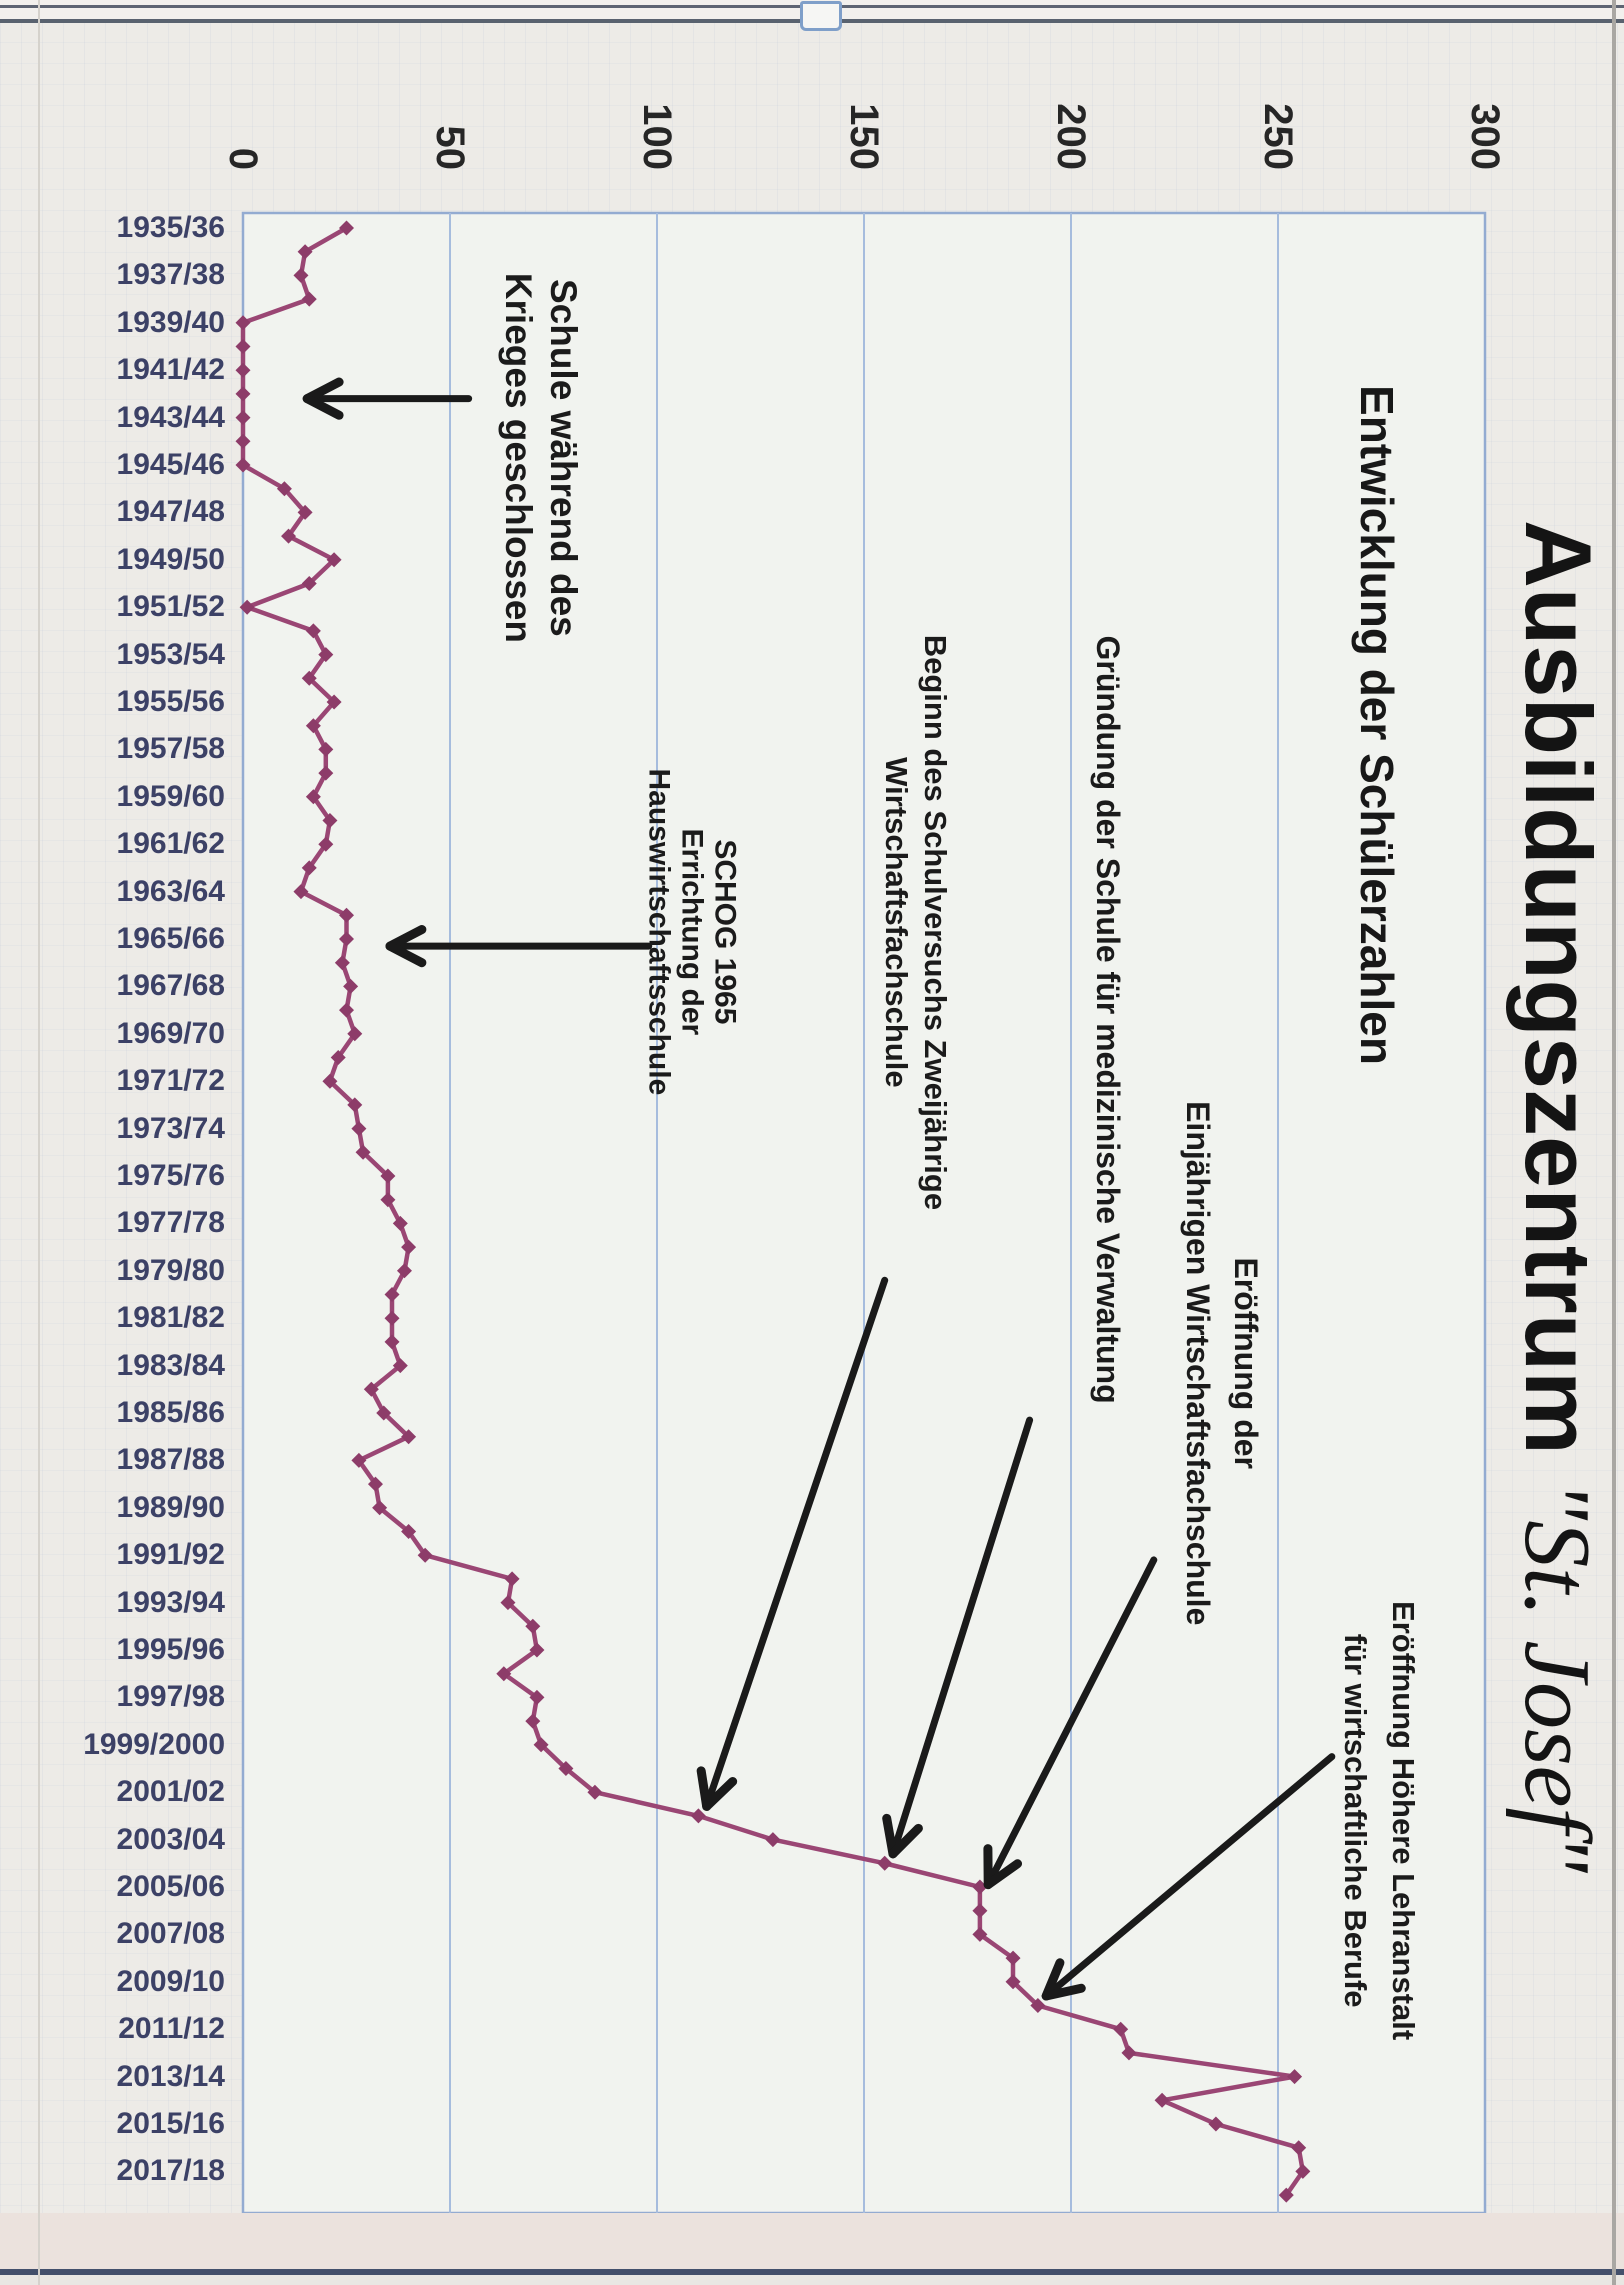  I want to click on x-category-label-1957-58: 1957/58, so click(170, 749).